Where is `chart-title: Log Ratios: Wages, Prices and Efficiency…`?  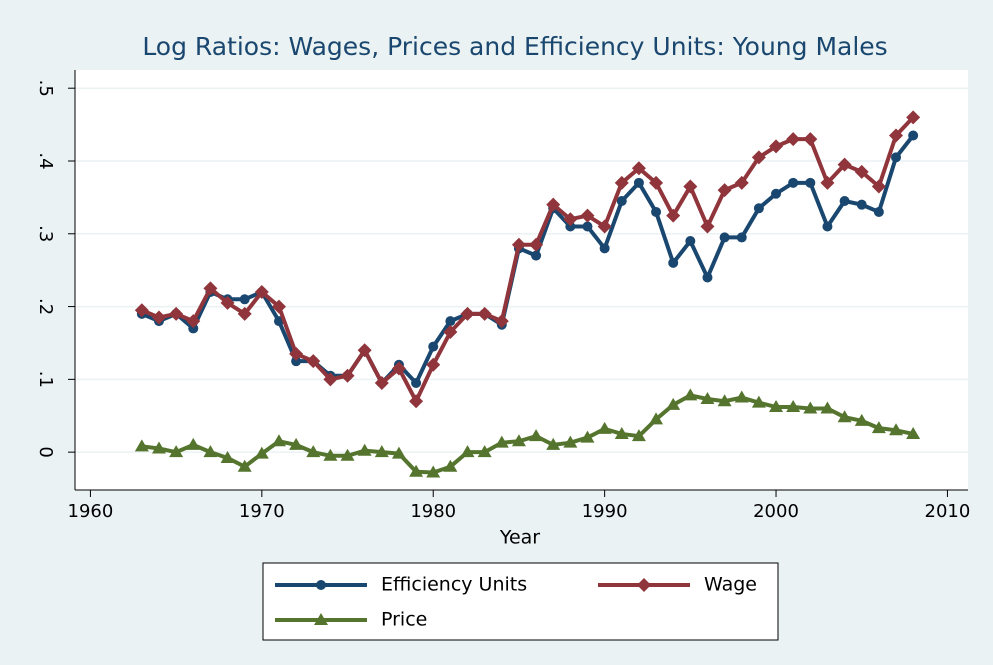
chart-title: Log Ratios: Wages, Prices and Efficiency… is located at coordinates (514, 46).